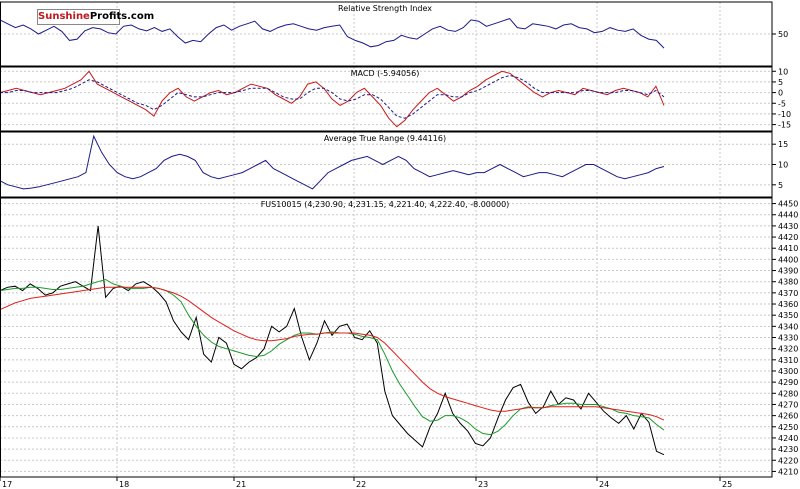 Image resolution: width=800 pixels, height=489 pixels. I want to click on panel-2: 10 5 0-5 -10 -15 MACD (-5.94056), so click(395, 99).